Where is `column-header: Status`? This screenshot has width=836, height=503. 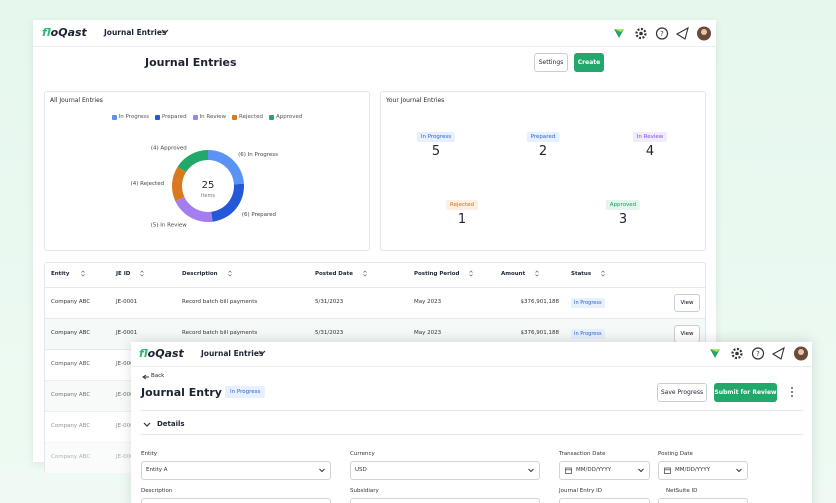
column-header: Status is located at coordinates (588, 273).